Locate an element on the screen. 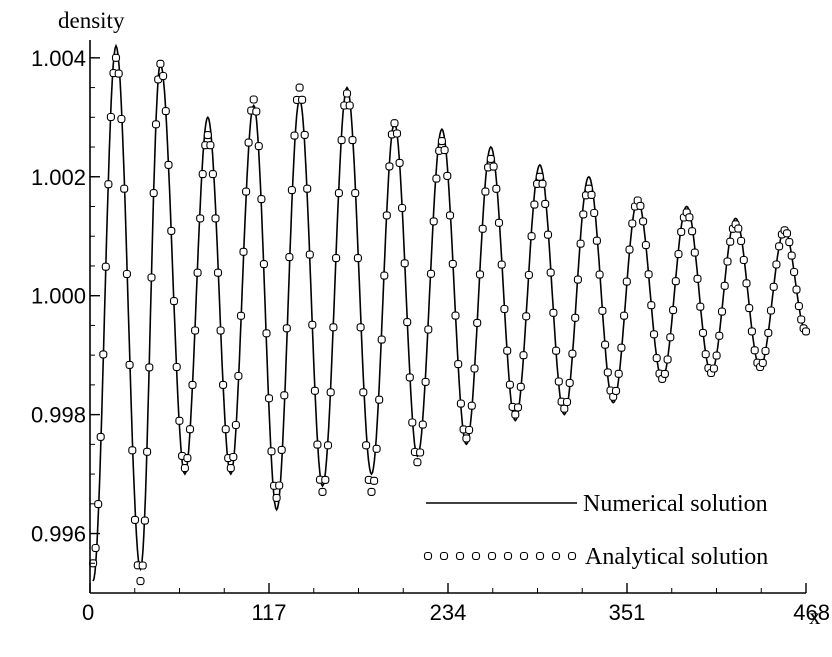 The image size is (832, 657). y-tick-label: 0.998 is located at coordinates (58, 415).